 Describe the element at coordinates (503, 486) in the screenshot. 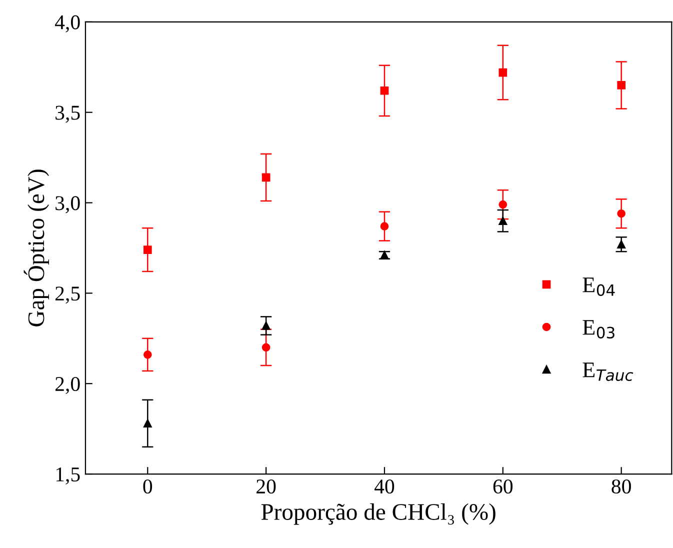

I see `x-tick-label: 60` at that location.